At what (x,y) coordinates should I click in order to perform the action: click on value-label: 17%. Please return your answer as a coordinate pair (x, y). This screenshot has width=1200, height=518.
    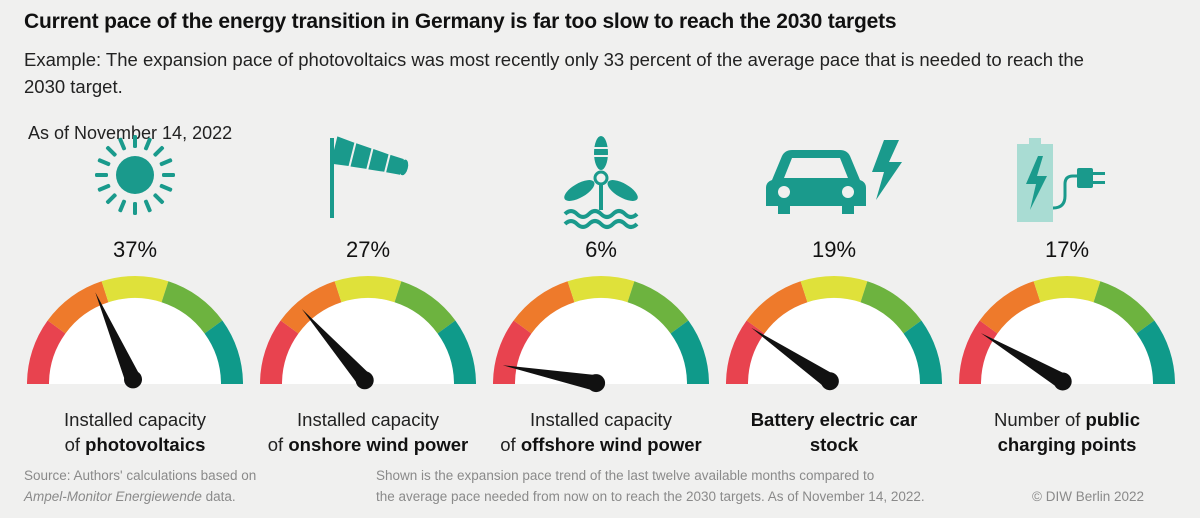
    Looking at the image, I should click on (1067, 249).